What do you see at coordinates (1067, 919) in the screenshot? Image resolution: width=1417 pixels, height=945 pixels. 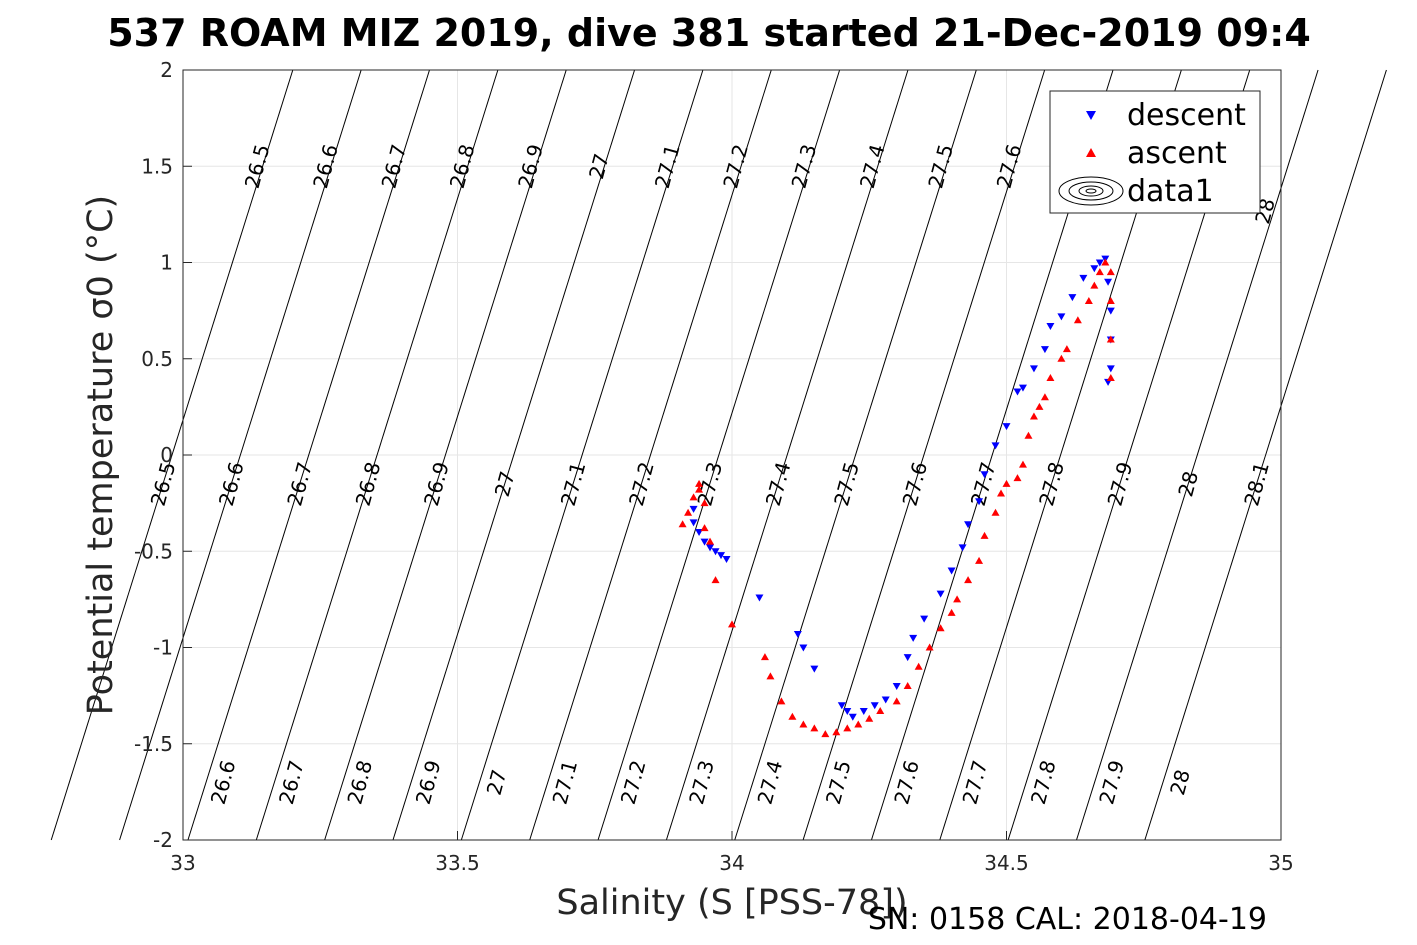 I see `footer-serial-cal: SN: 0158 CAL: 2018-04-19` at bounding box center [1067, 919].